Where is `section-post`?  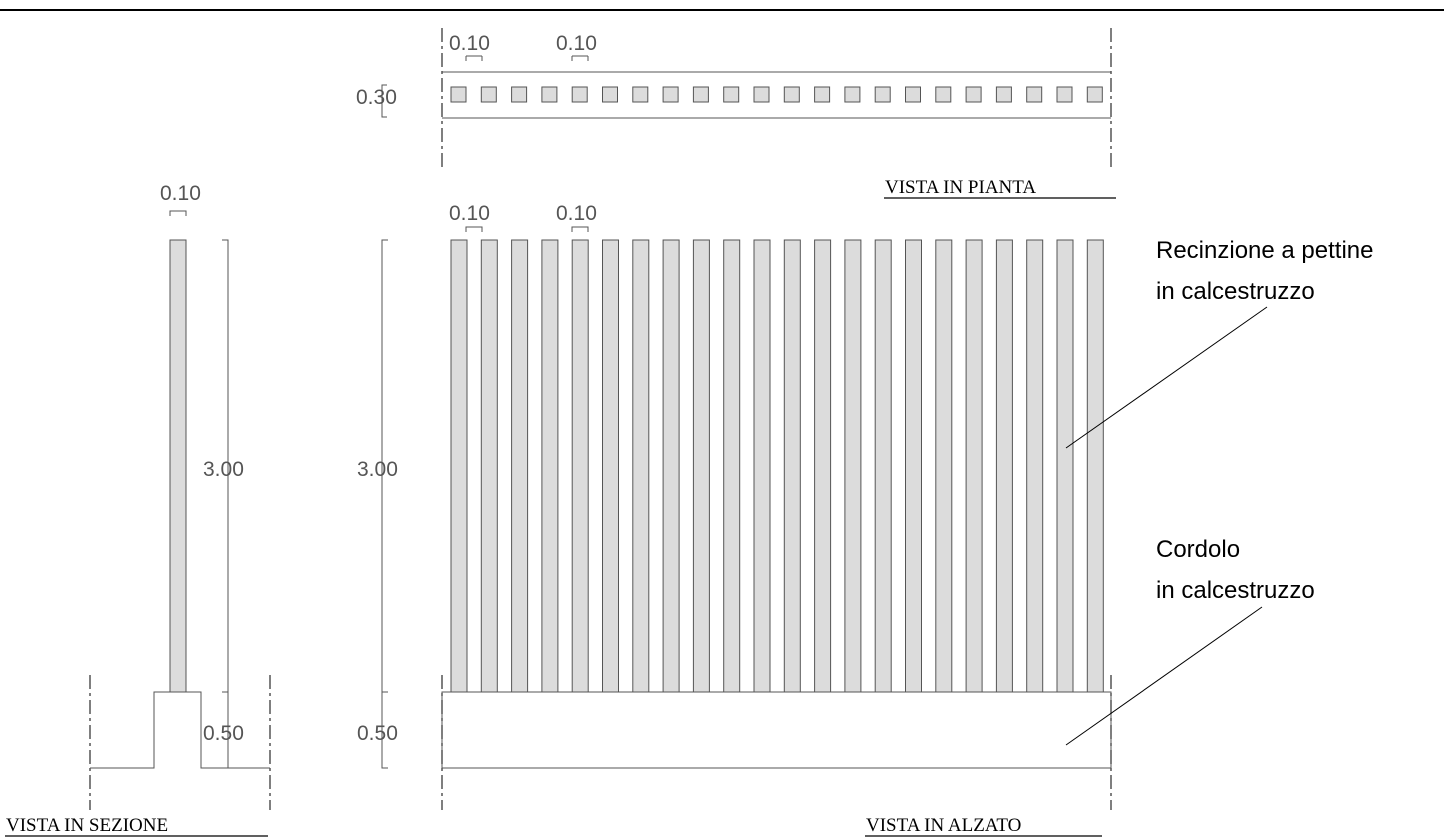 section-post is located at coordinates (178, 466).